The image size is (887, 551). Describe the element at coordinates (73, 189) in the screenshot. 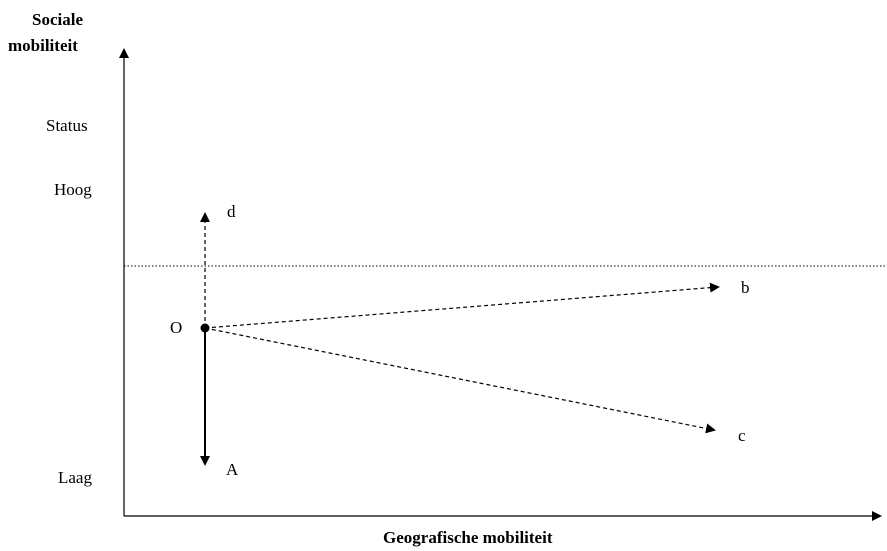

I see `y-scale-hoog: Hoog` at that location.